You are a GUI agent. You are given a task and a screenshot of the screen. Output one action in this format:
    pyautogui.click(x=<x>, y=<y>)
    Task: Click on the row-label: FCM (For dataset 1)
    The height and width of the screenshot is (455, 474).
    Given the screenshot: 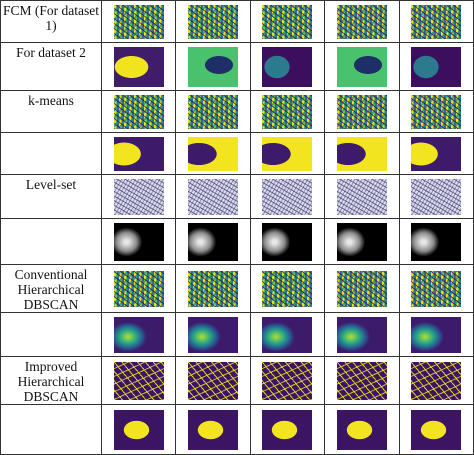 What is the action you would take?
    pyautogui.click(x=51, y=21)
    